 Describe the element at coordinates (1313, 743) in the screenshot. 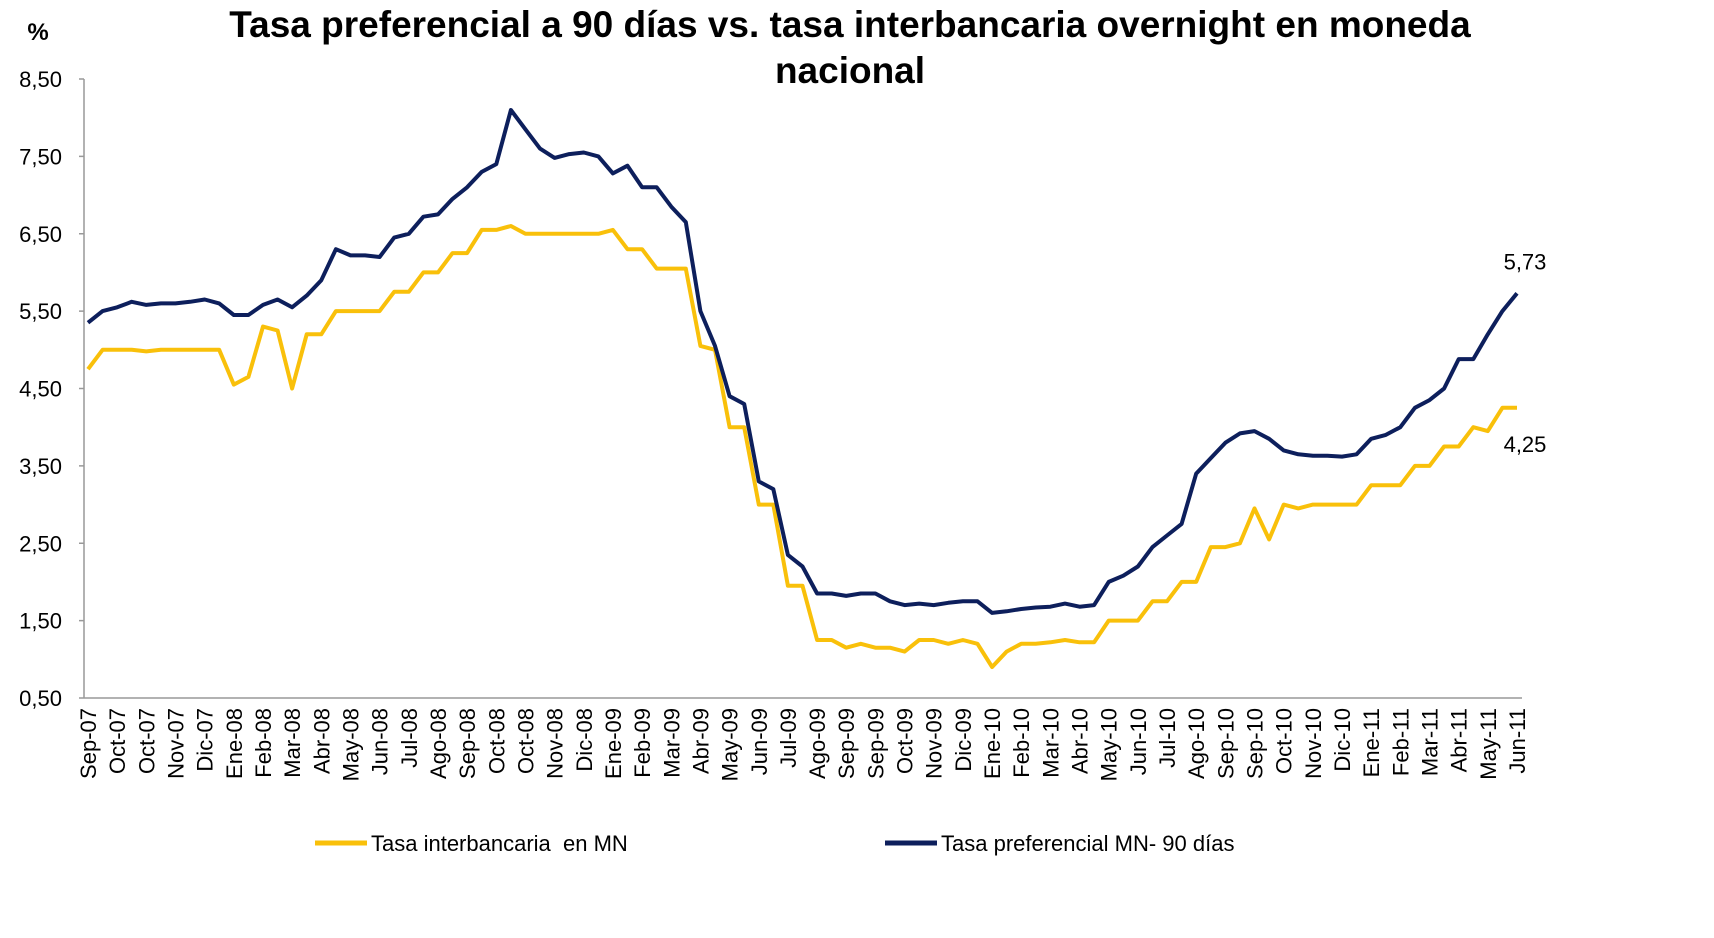

I see `x-tick-label: Nov-10` at that location.